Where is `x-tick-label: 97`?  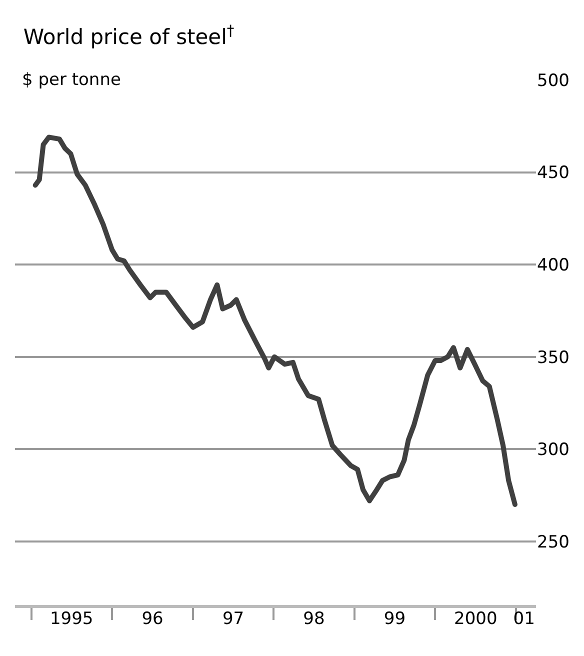
x-tick-label: 97 is located at coordinates (233, 619).